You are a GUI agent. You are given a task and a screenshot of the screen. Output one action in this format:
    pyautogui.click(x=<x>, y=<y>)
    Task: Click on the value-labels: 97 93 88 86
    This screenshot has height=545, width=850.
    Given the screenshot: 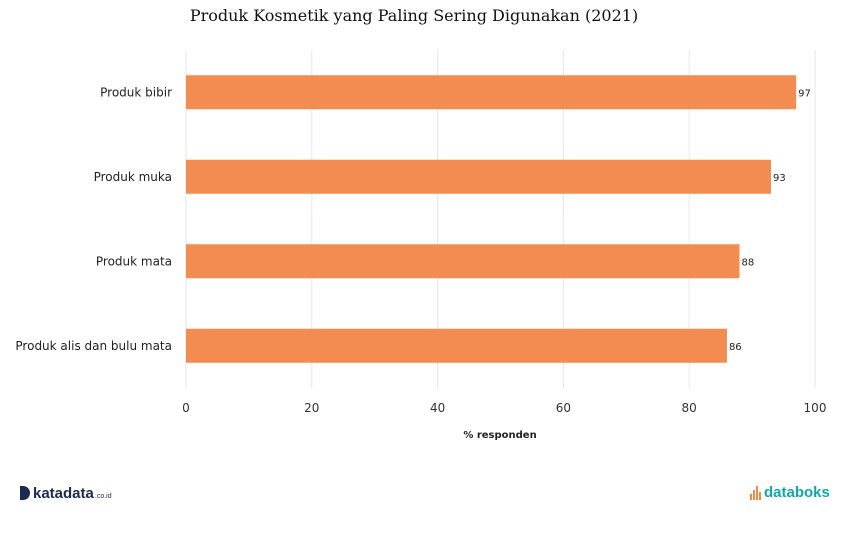 What is the action you would take?
    pyautogui.click(x=770, y=220)
    